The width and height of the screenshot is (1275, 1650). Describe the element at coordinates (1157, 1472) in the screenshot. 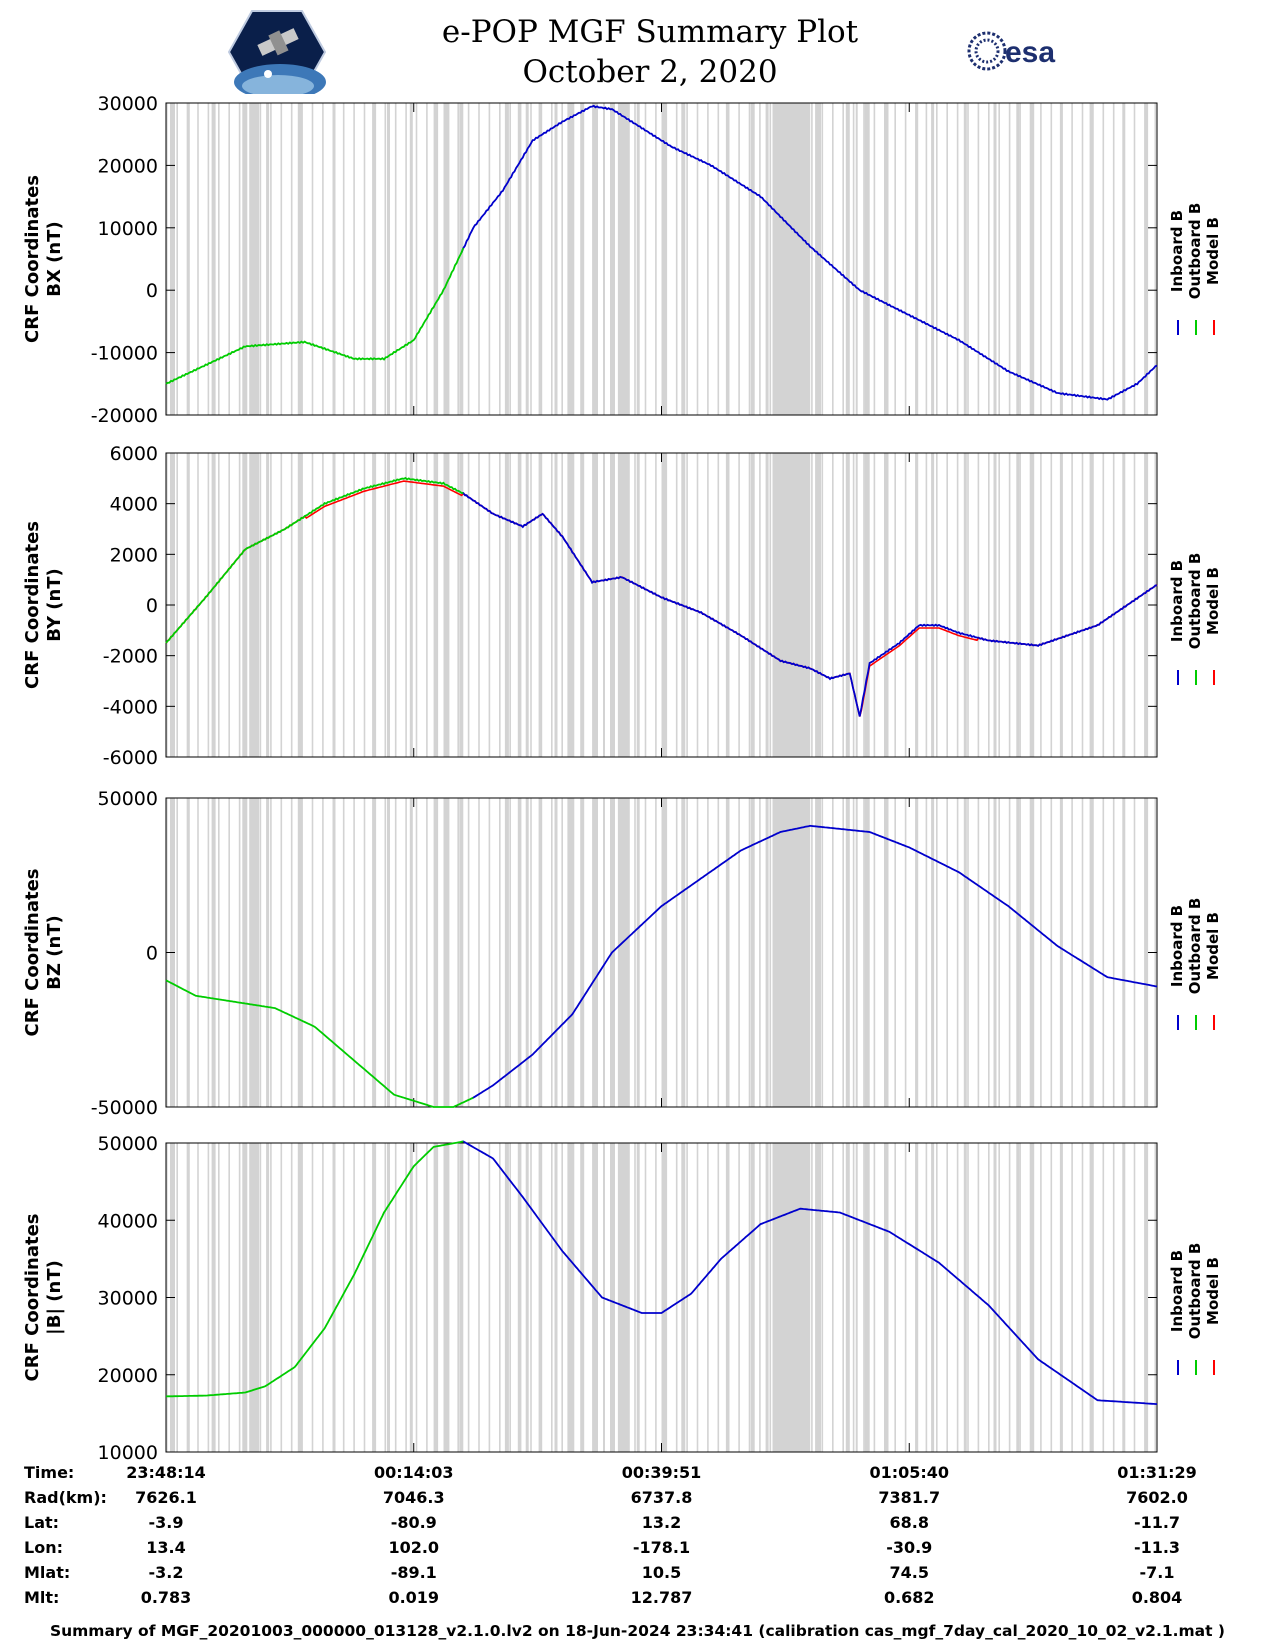

I see `ephemeris-value: 01:31:29` at that location.